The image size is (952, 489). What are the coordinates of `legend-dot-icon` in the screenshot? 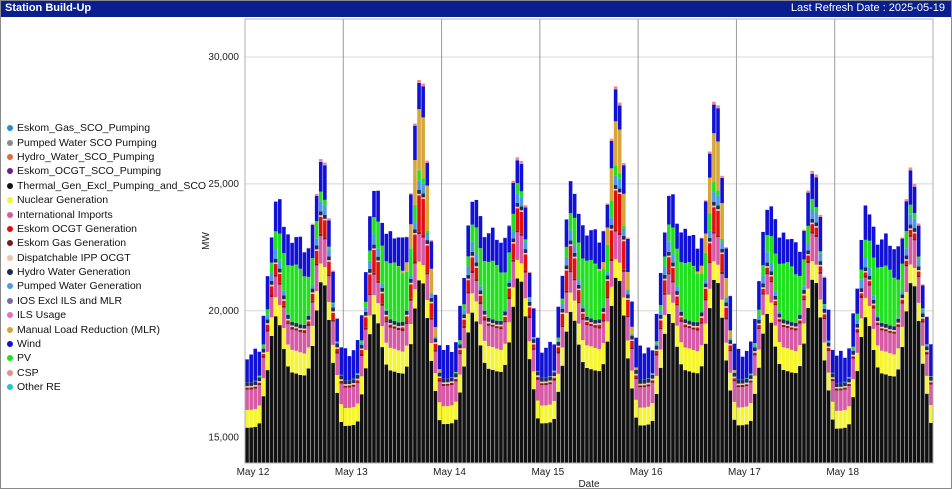 It's located at (10, 272).